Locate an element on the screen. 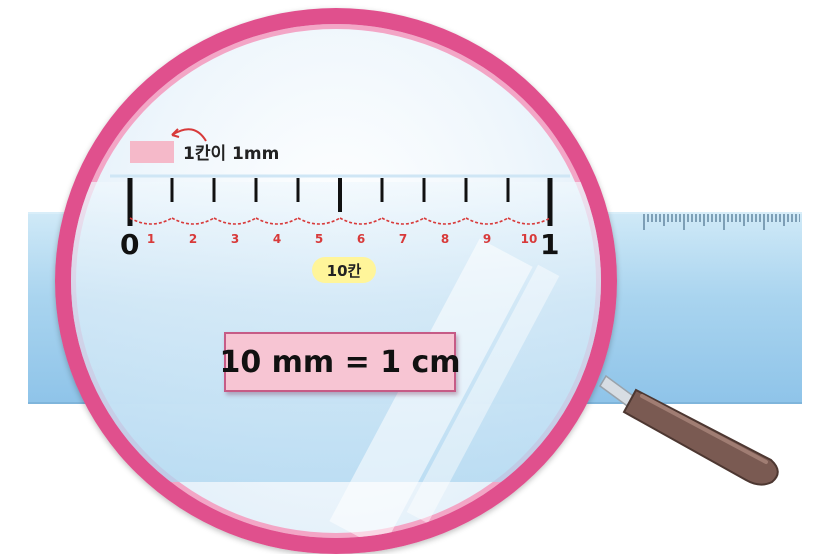 The image size is (824, 554). mm-label: 5 is located at coordinates (319, 239).